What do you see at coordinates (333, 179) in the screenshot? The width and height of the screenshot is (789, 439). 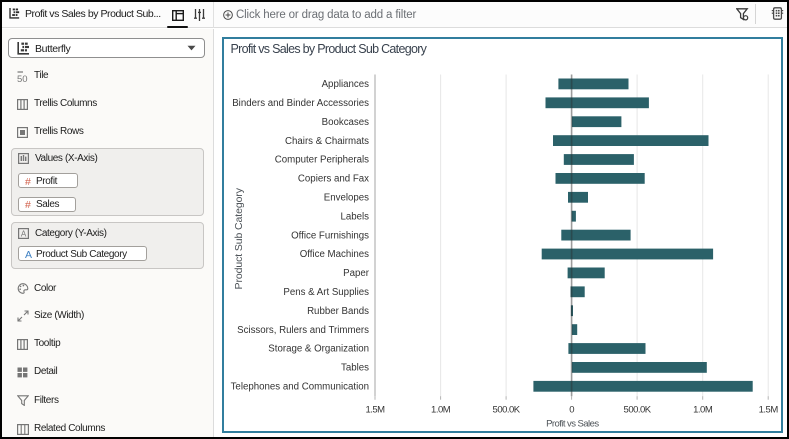 I see `svg-text: Copiers and Fax` at bounding box center [333, 179].